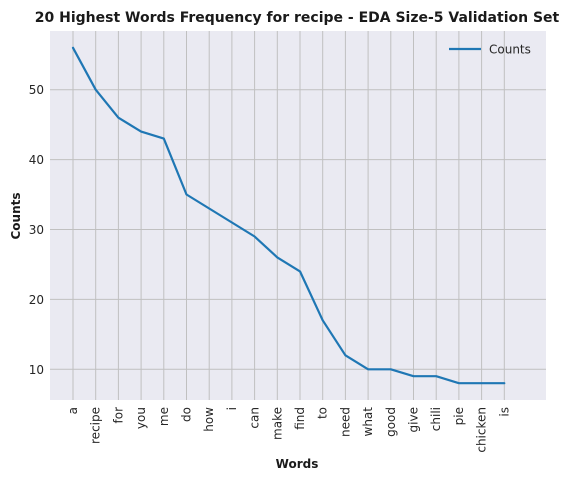 This screenshot has height=481, width=570. I want to click on x-tick-label: make, so click(277, 423).